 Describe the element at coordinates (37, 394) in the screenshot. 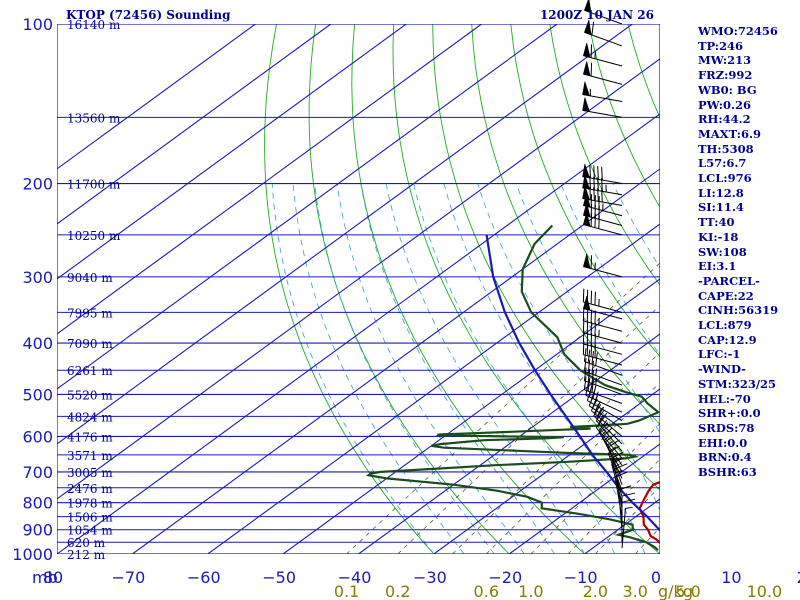

I see `pressure-tick-label: 500` at that location.